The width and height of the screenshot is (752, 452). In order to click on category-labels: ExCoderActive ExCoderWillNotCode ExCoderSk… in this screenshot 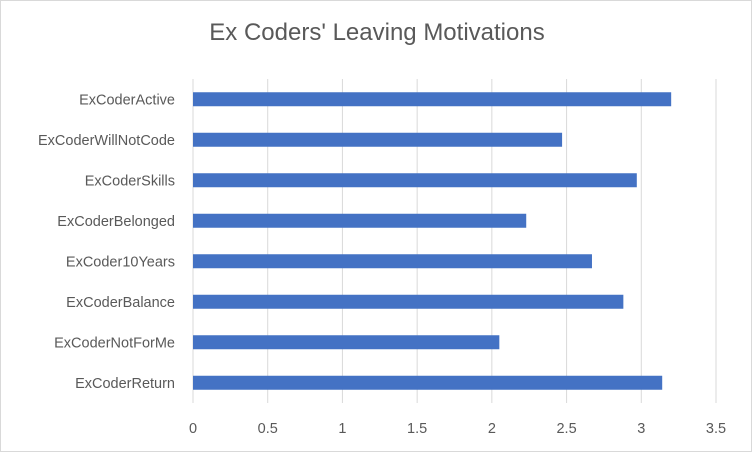, I will do `click(106, 242)`.